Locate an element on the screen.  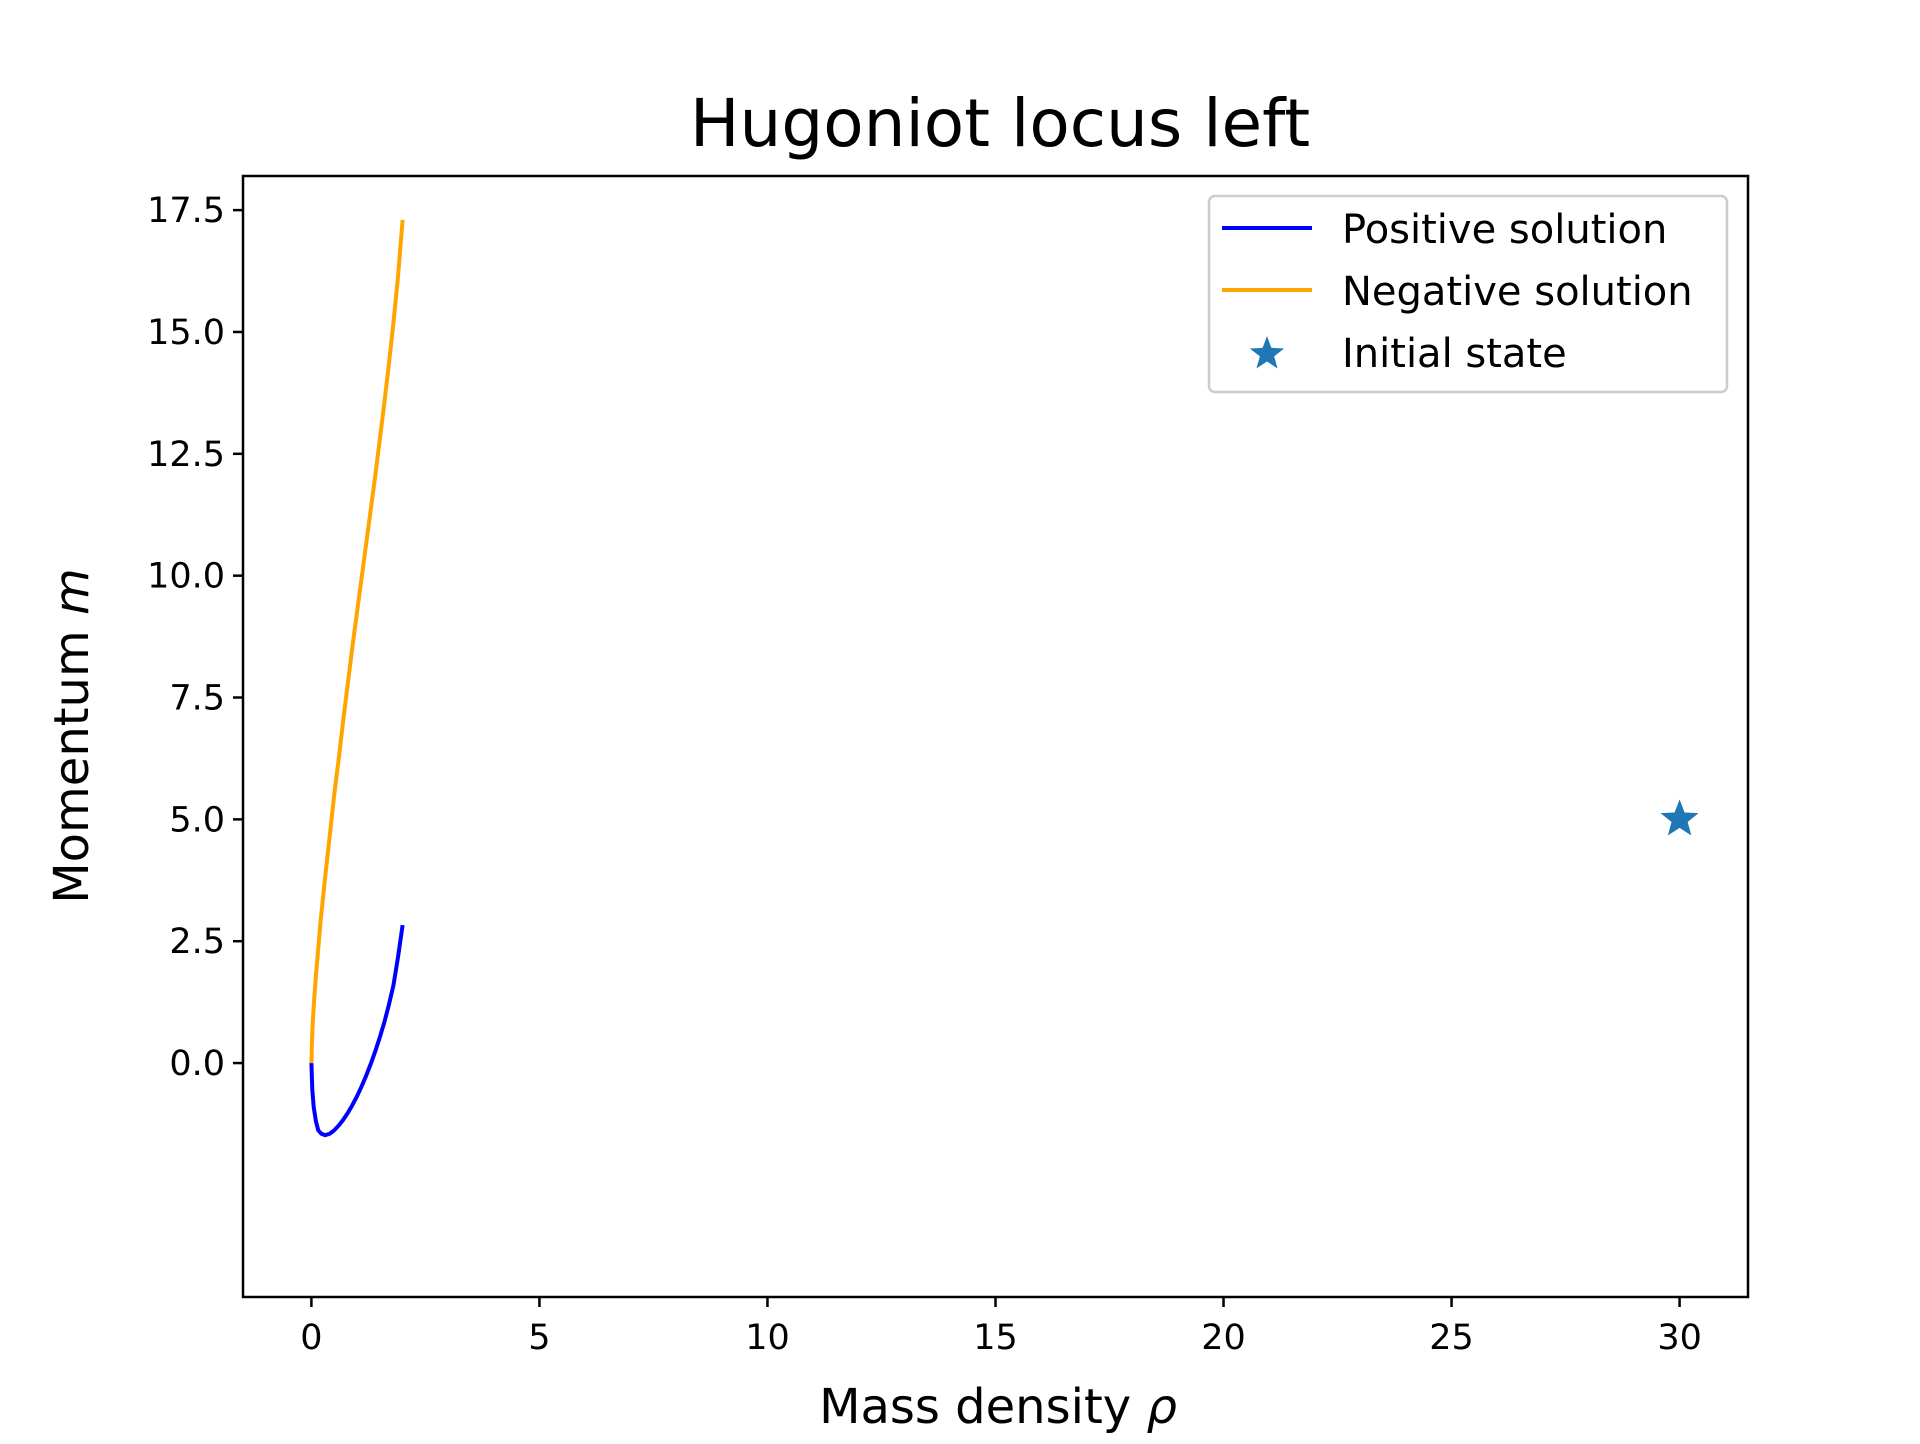
legend-label-positive: Positive solution is located at coordinates (1504, 230).